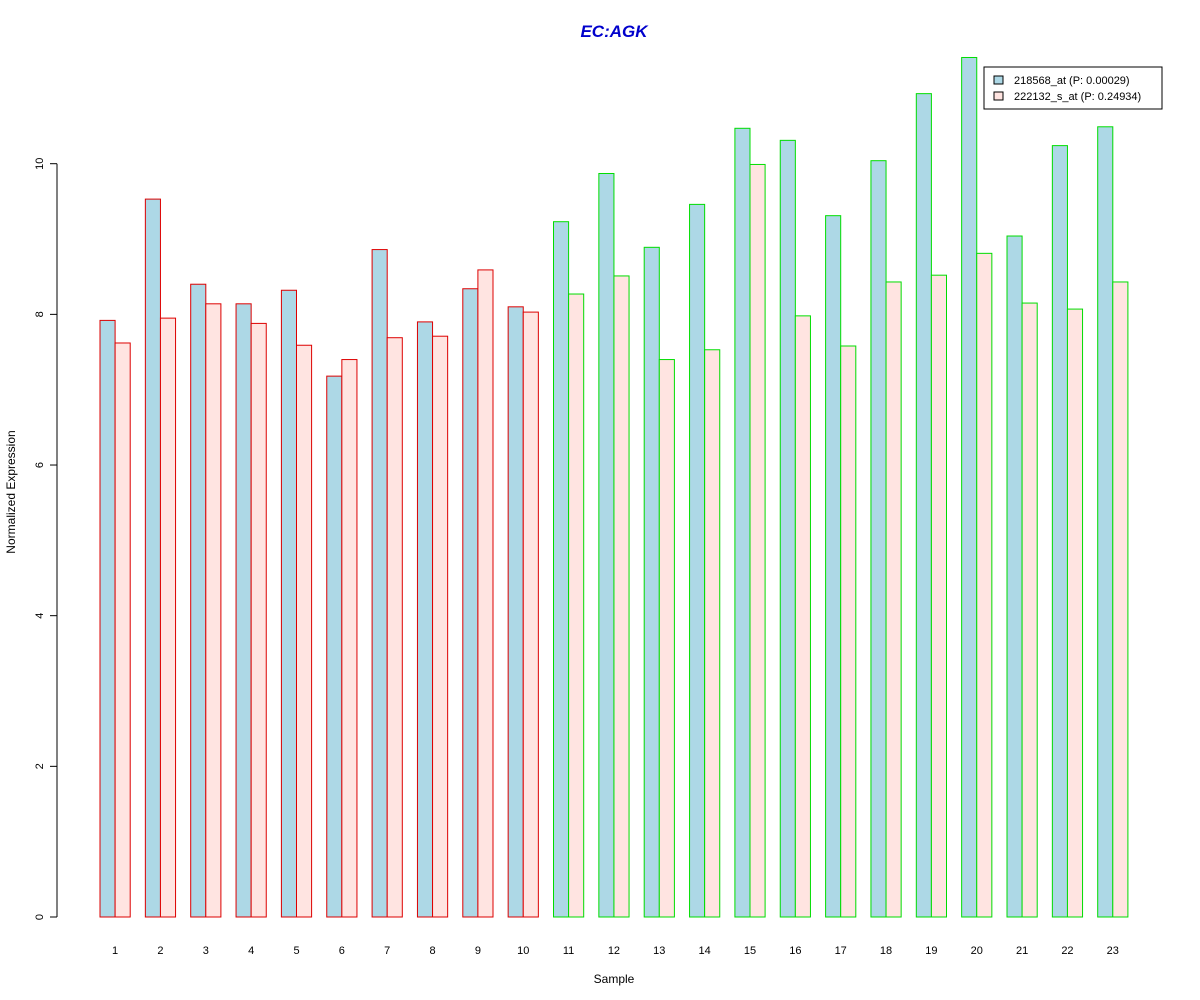  What do you see at coordinates (1072, 81) in the screenshot?
I see `legend-label-series-1: 218568_at (P: 0.00029)` at bounding box center [1072, 81].